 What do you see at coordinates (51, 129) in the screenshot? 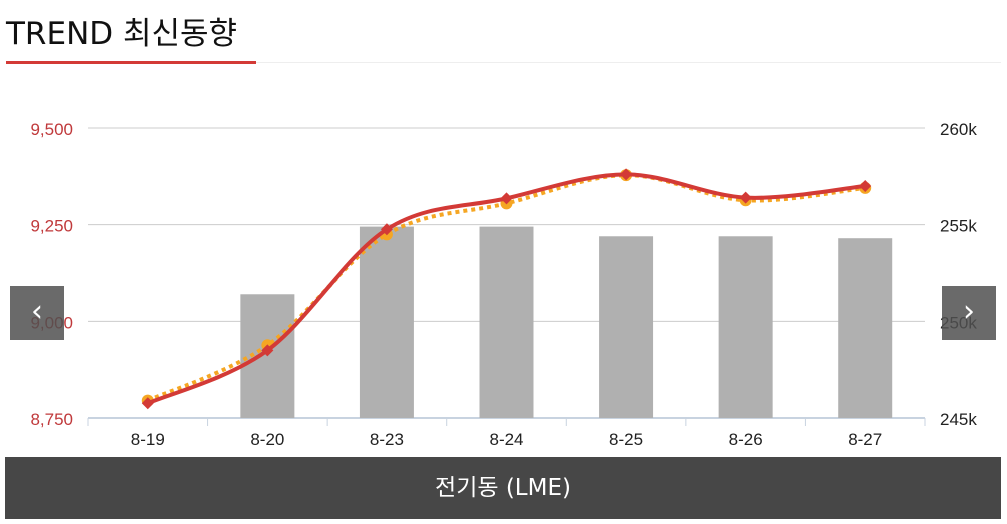
I see `left-axis-tick-label: 9,500` at bounding box center [51, 129].